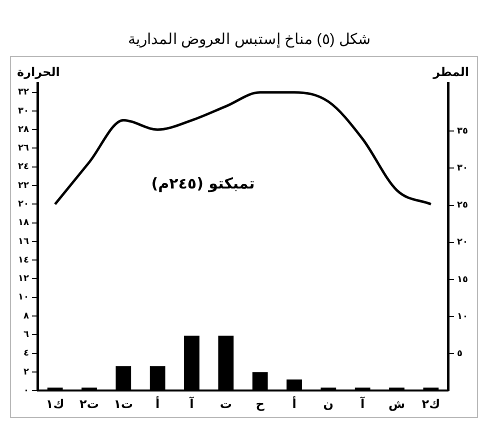 The image size is (499, 444). I want to click on x-tick-label: ت, so click(226, 403).